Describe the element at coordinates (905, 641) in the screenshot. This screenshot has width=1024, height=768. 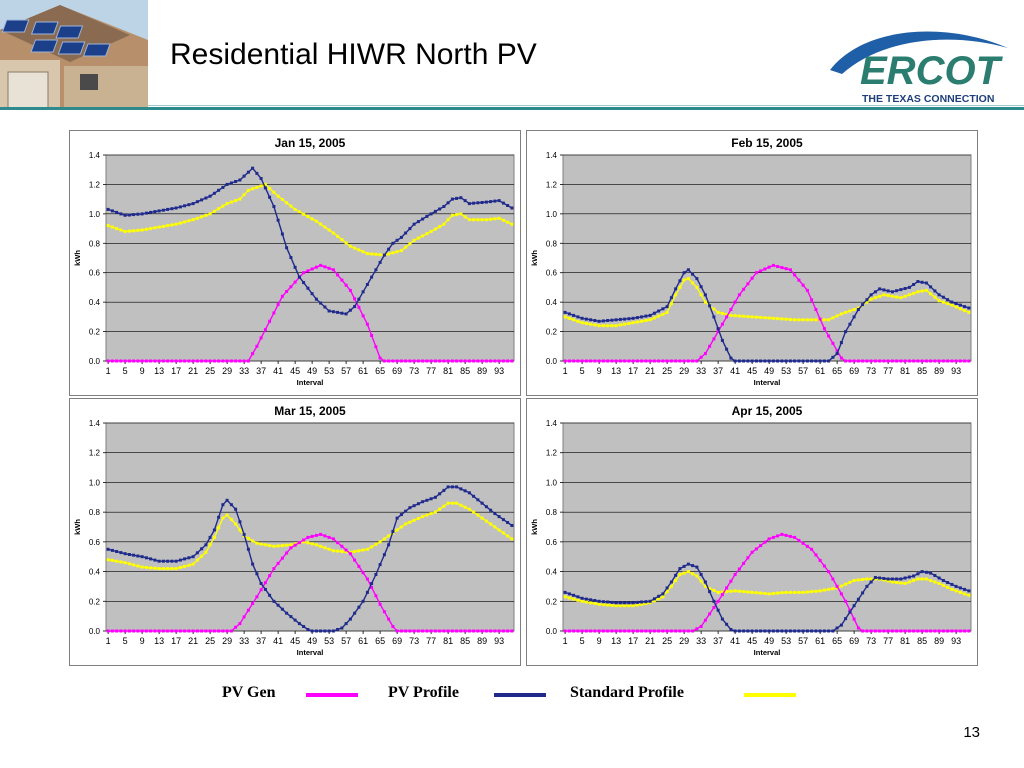
I see `x-tick-label: 81` at that location.